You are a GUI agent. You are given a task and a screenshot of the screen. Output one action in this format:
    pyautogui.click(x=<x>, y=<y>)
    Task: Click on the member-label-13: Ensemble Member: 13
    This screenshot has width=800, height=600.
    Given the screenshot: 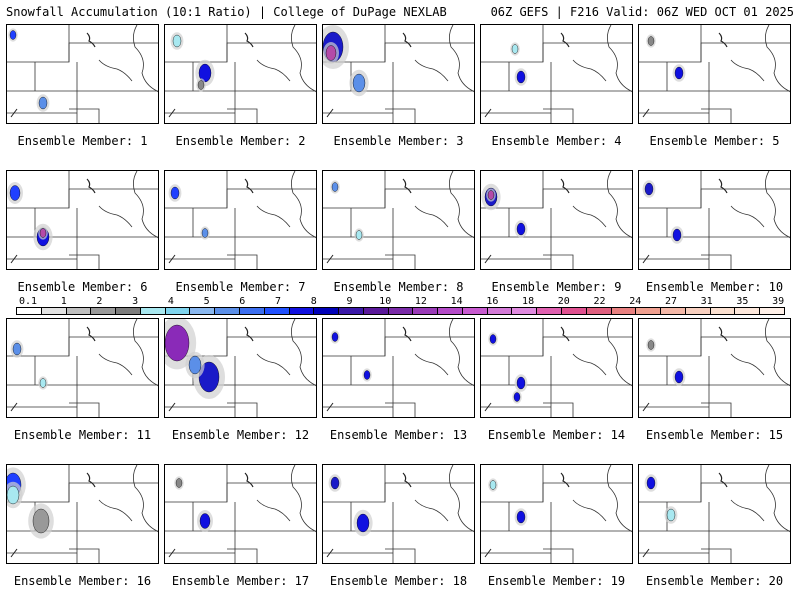 What is the action you would take?
    pyautogui.click(x=398, y=435)
    